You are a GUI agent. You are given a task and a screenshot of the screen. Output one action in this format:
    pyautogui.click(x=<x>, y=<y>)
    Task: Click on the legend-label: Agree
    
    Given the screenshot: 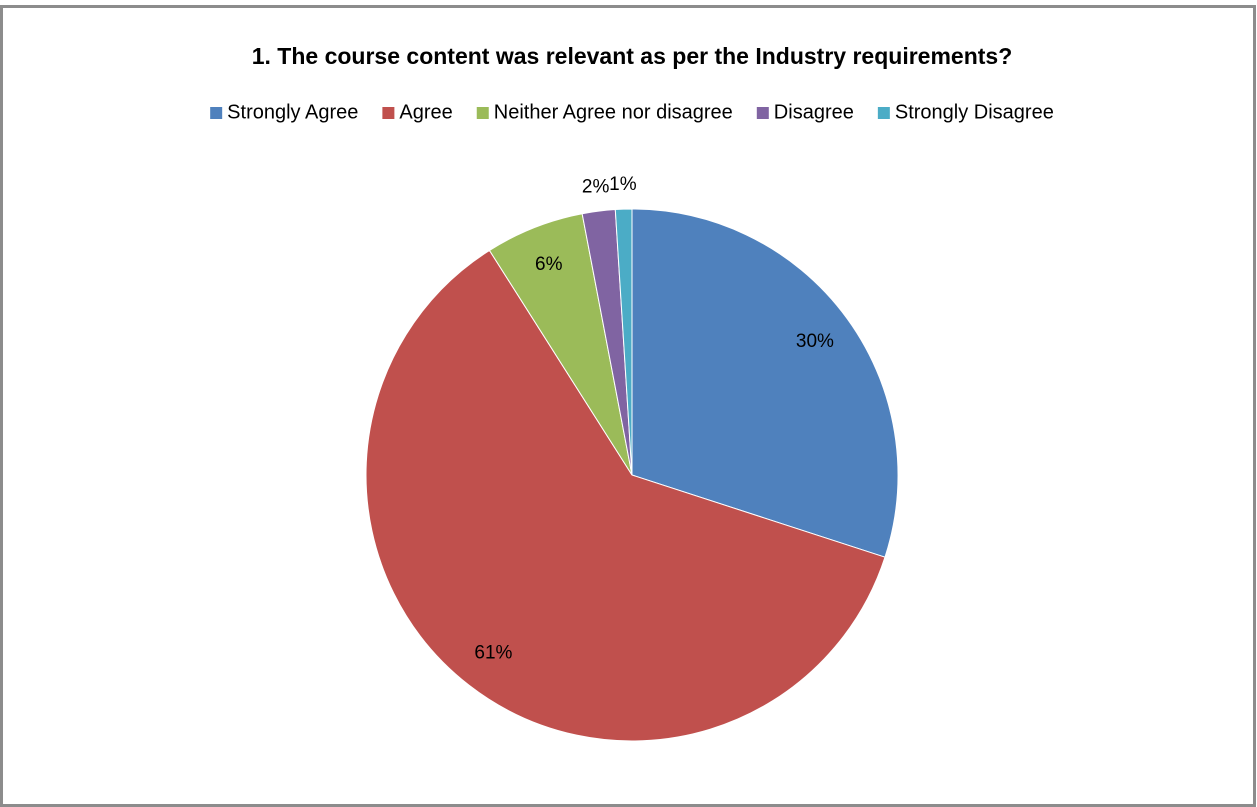 What is the action you would take?
    pyautogui.click(x=425, y=112)
    